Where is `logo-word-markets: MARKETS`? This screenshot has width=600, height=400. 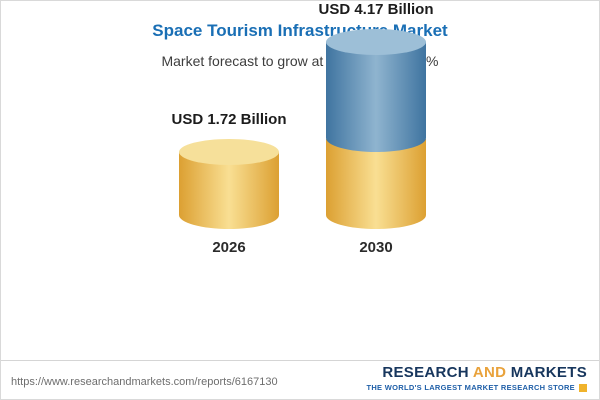
logo-word-markets: MARKETS is located at coordinates (548, 372).